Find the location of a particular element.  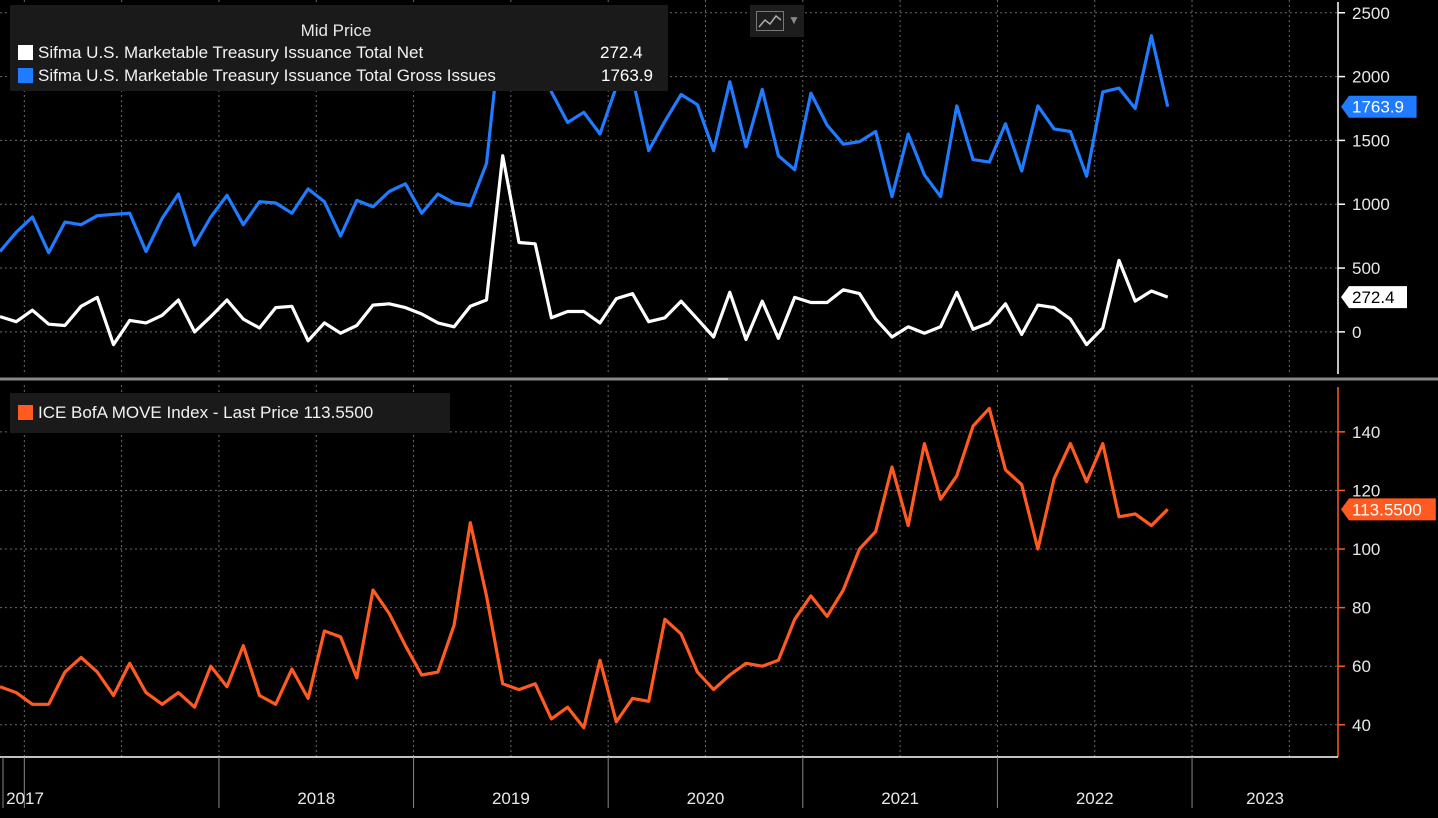

y-tick-label: 1000 is located at coordinates (1371, 204).